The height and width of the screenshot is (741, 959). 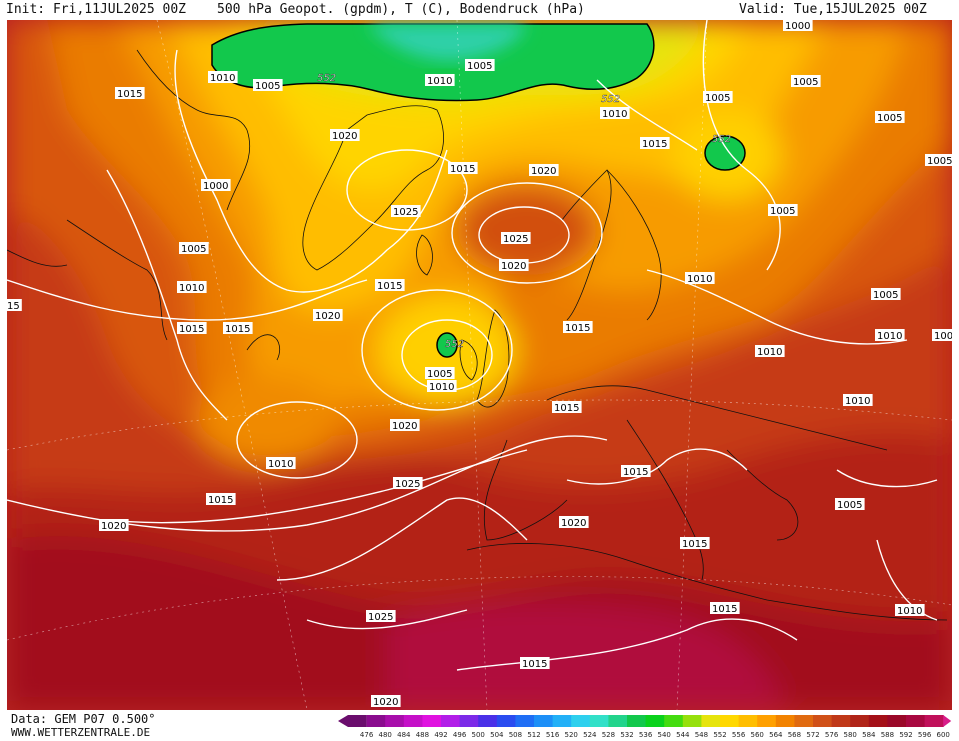 What do you see at coordinates (645, 735) in the screenshot?
I see `color-scale-tick-label: 536` at bounding box center [645, 735].